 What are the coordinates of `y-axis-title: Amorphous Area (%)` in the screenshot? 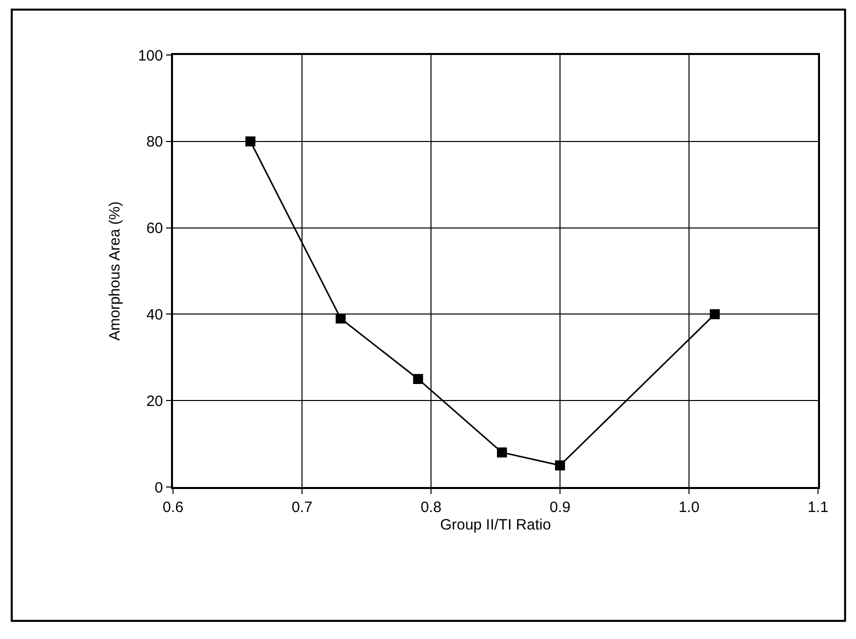 It's located at (115, 271).